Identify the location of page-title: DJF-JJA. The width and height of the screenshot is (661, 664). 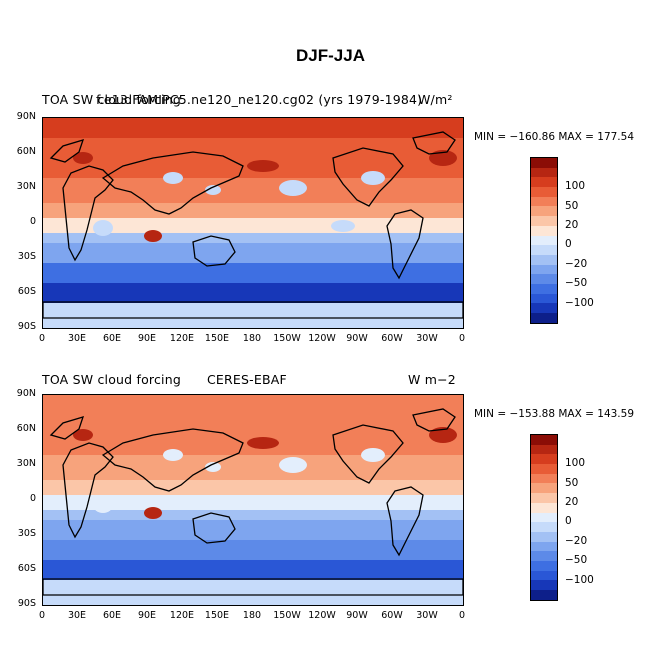
(330, 55).